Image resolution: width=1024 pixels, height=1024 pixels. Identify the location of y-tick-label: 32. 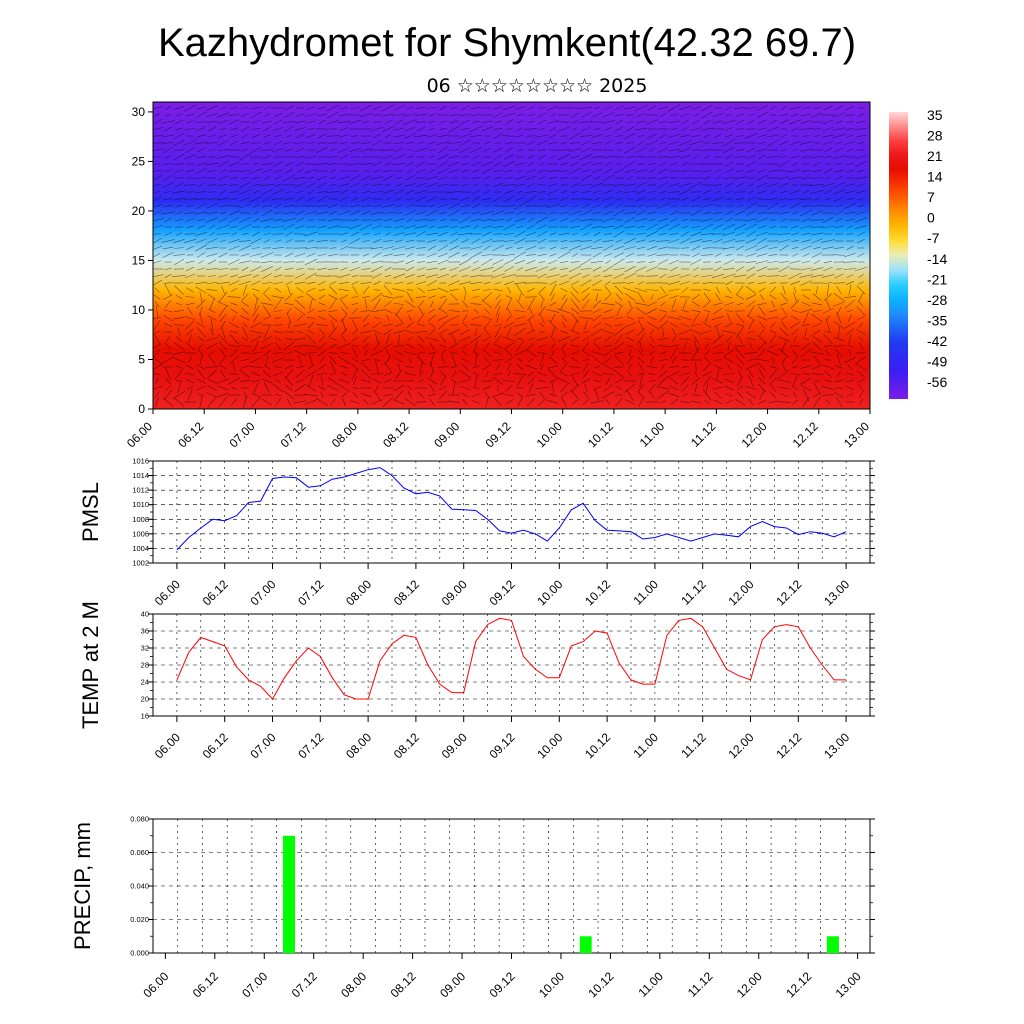
(145, 648).